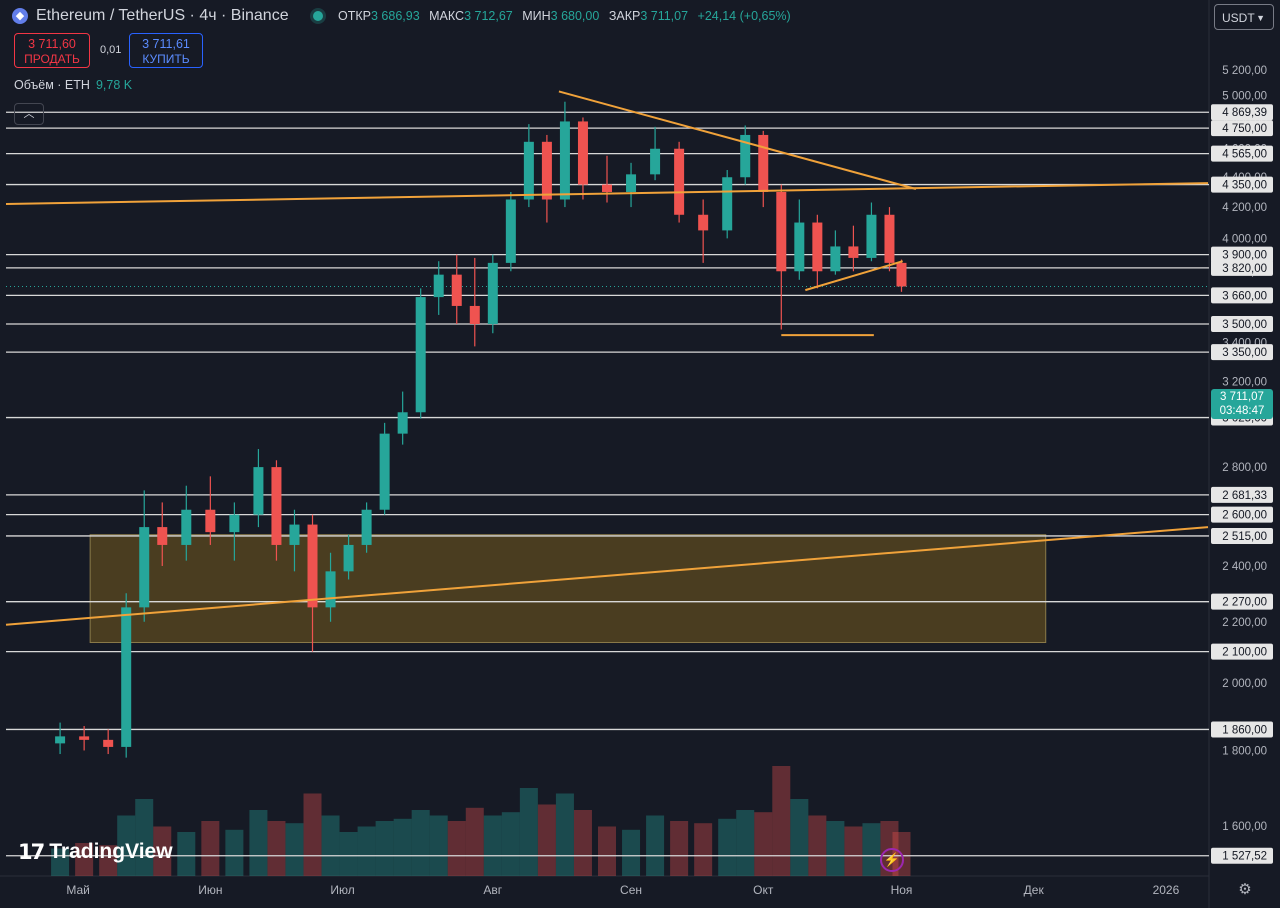 The height and width of the screenshot is (908, 1280). Describe the element at coordinates (568, 589) in the screenshot. I see `accumulation-zone` at that location.